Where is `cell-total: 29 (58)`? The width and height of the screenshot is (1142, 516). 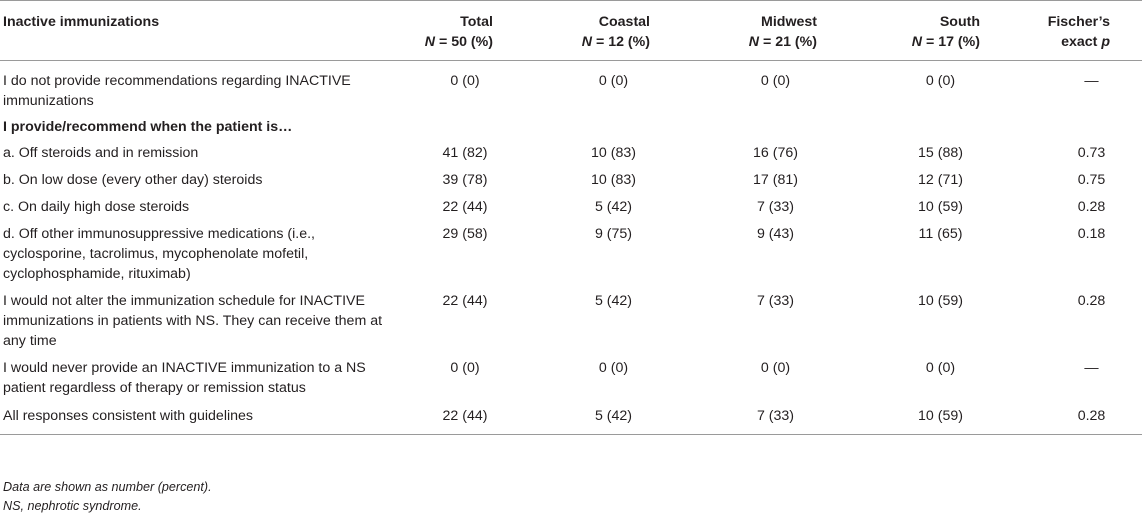
cell-total: 29 (58) is located at coordinates (465, 234).